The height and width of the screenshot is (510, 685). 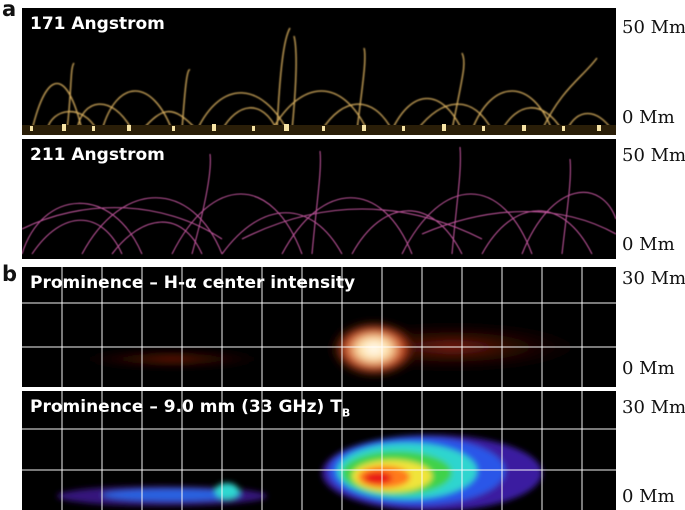 What do you see at coordinates (9, 10) in the screenshot?
I see `panel-label-a: a` at bounding box center [9, 10].